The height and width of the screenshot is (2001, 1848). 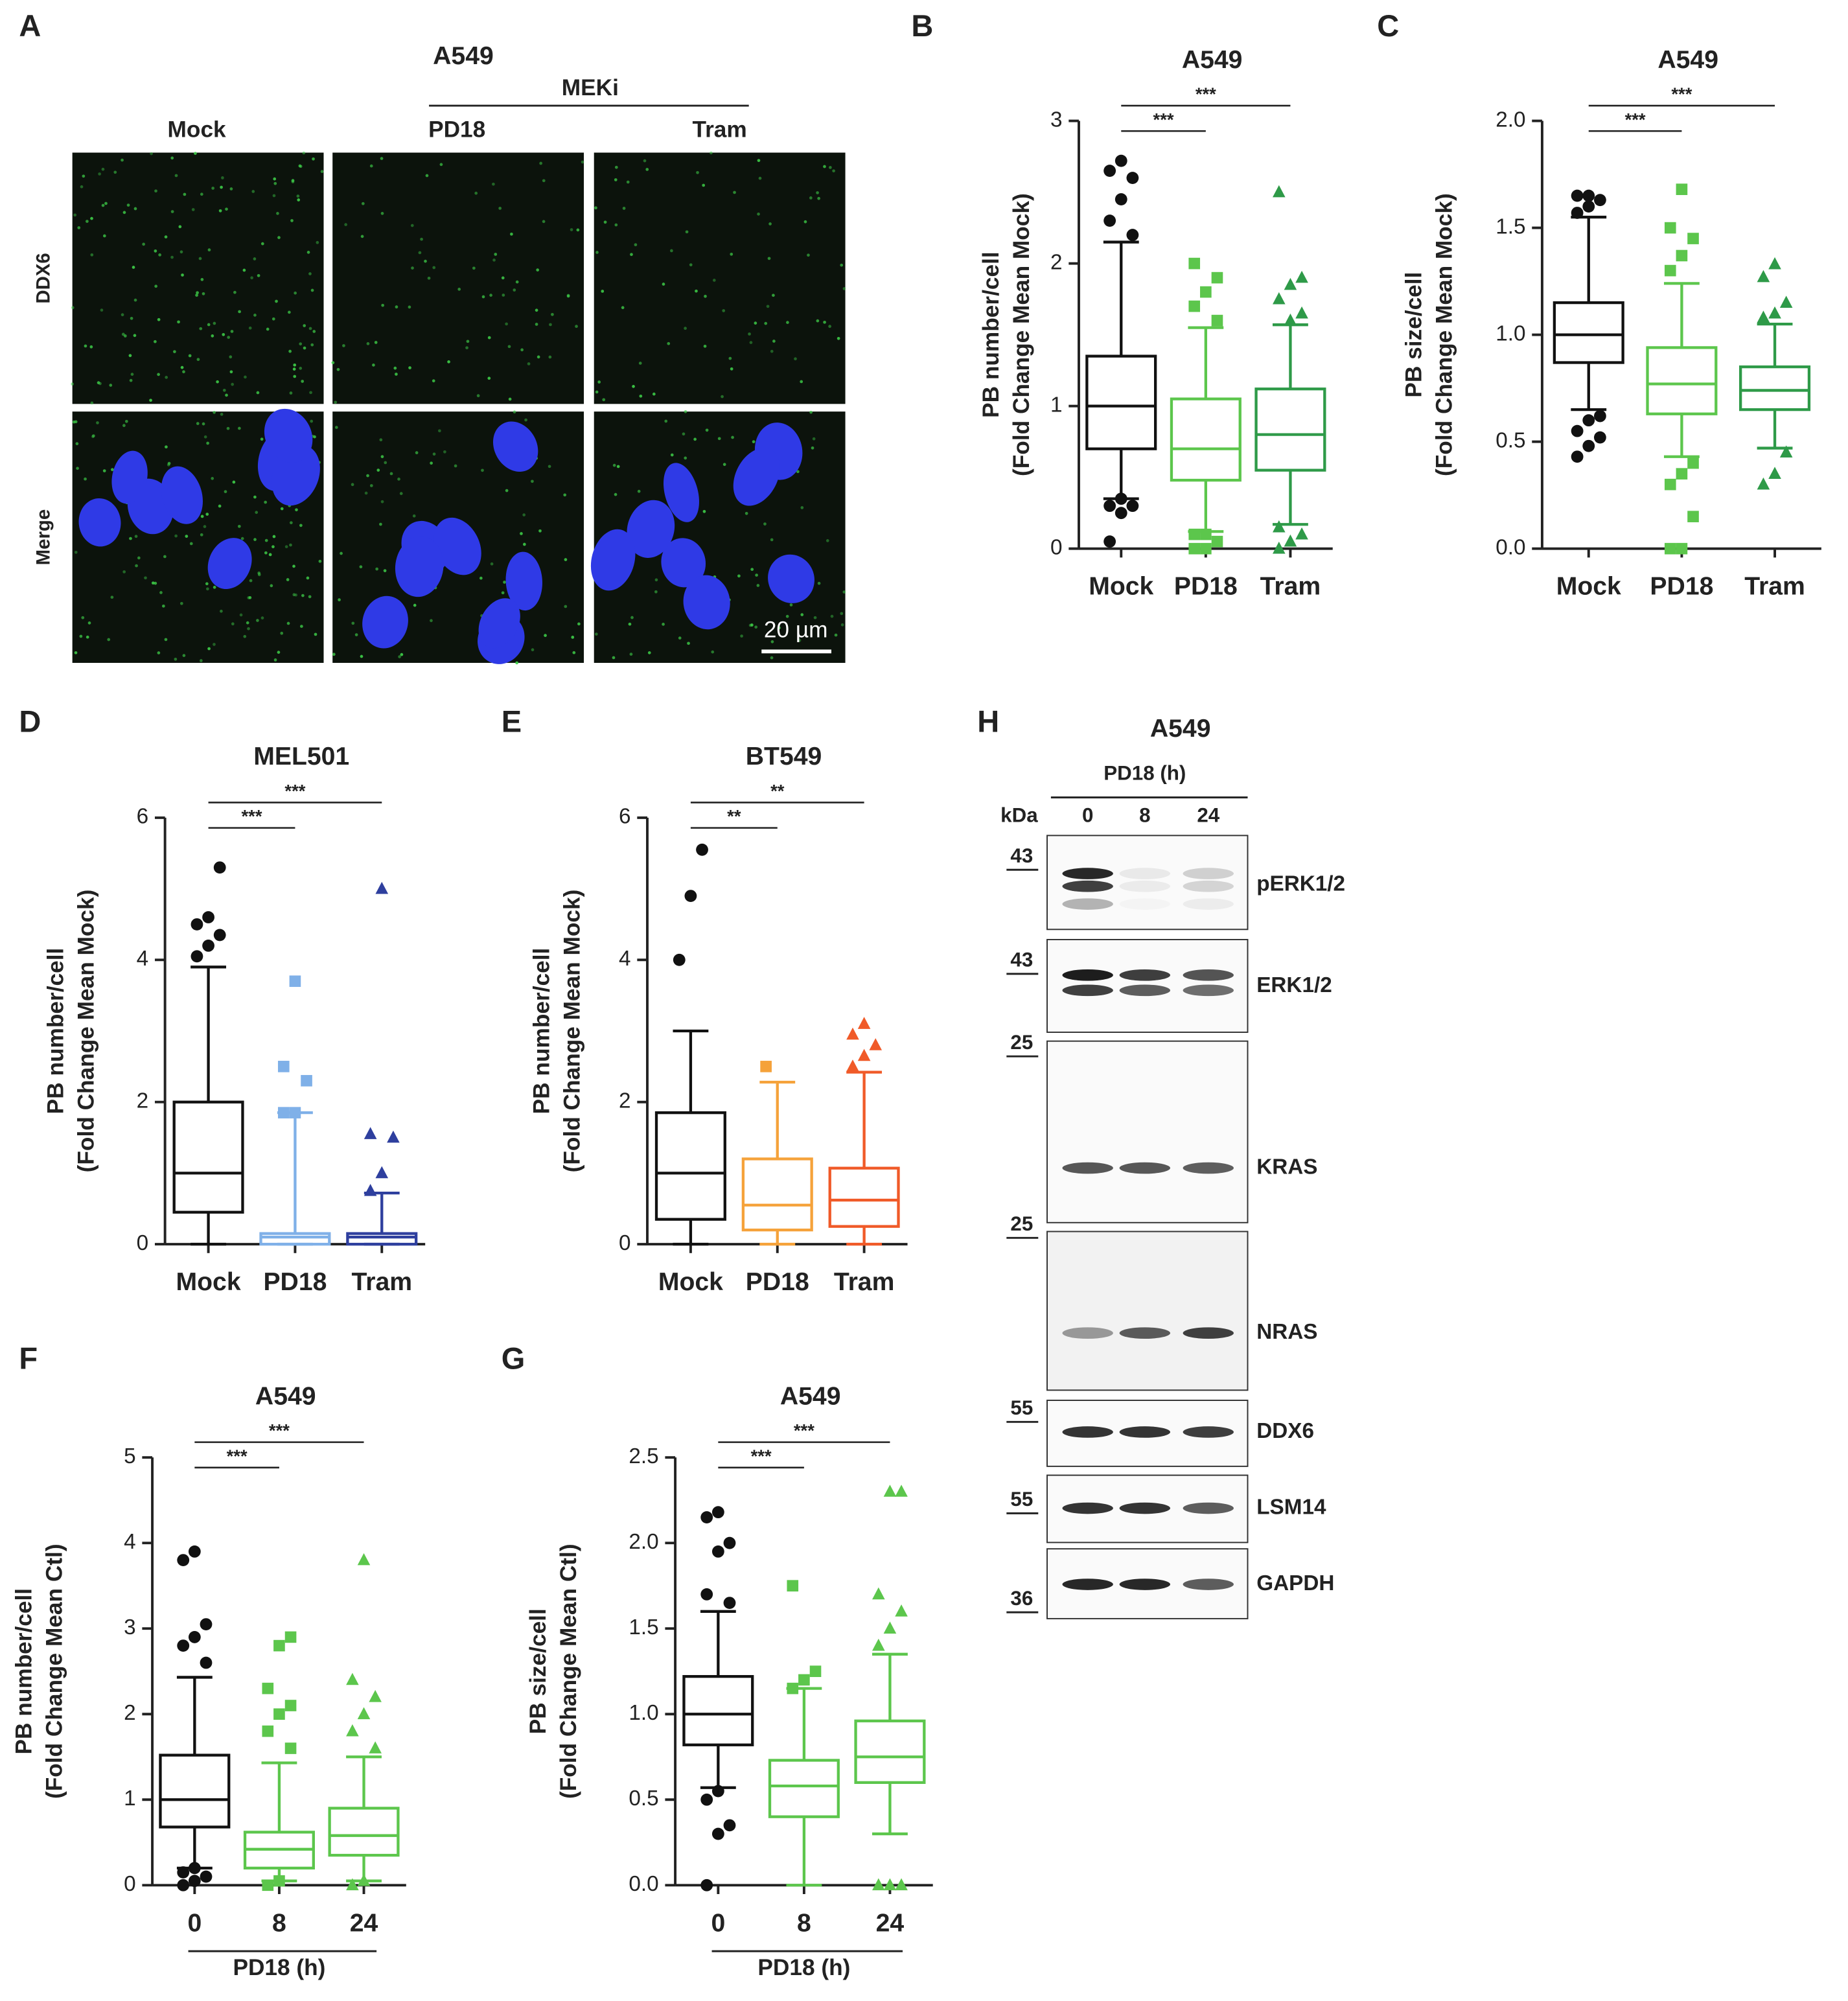 I want to click on y-tick-label: 4, so click(x=143, y=959).